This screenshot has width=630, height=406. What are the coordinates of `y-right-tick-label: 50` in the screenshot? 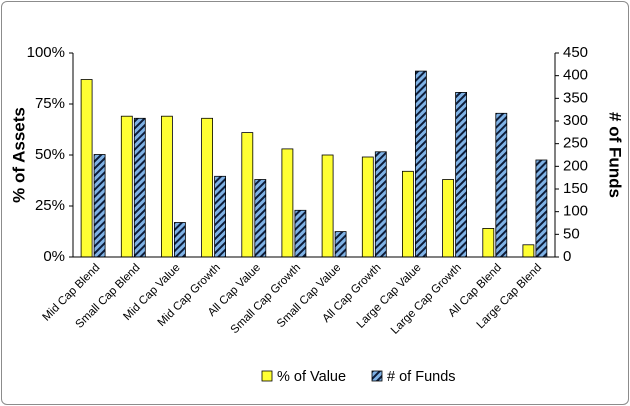 It's located at (571, 233).